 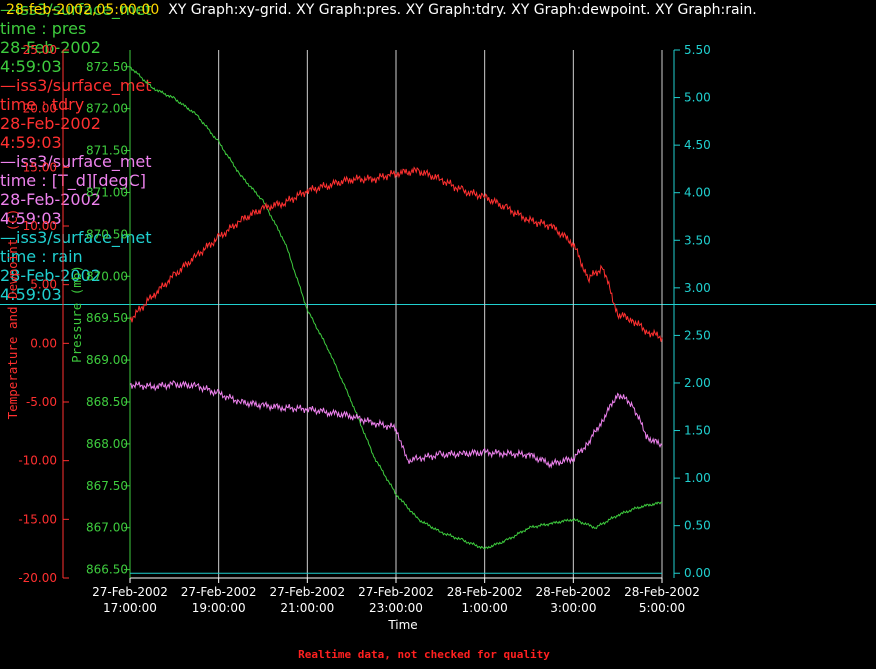 What do you see at coordinates (396, 424) in the screenshot?
I see `series-dewpoint` at bounding box center [396, 424].